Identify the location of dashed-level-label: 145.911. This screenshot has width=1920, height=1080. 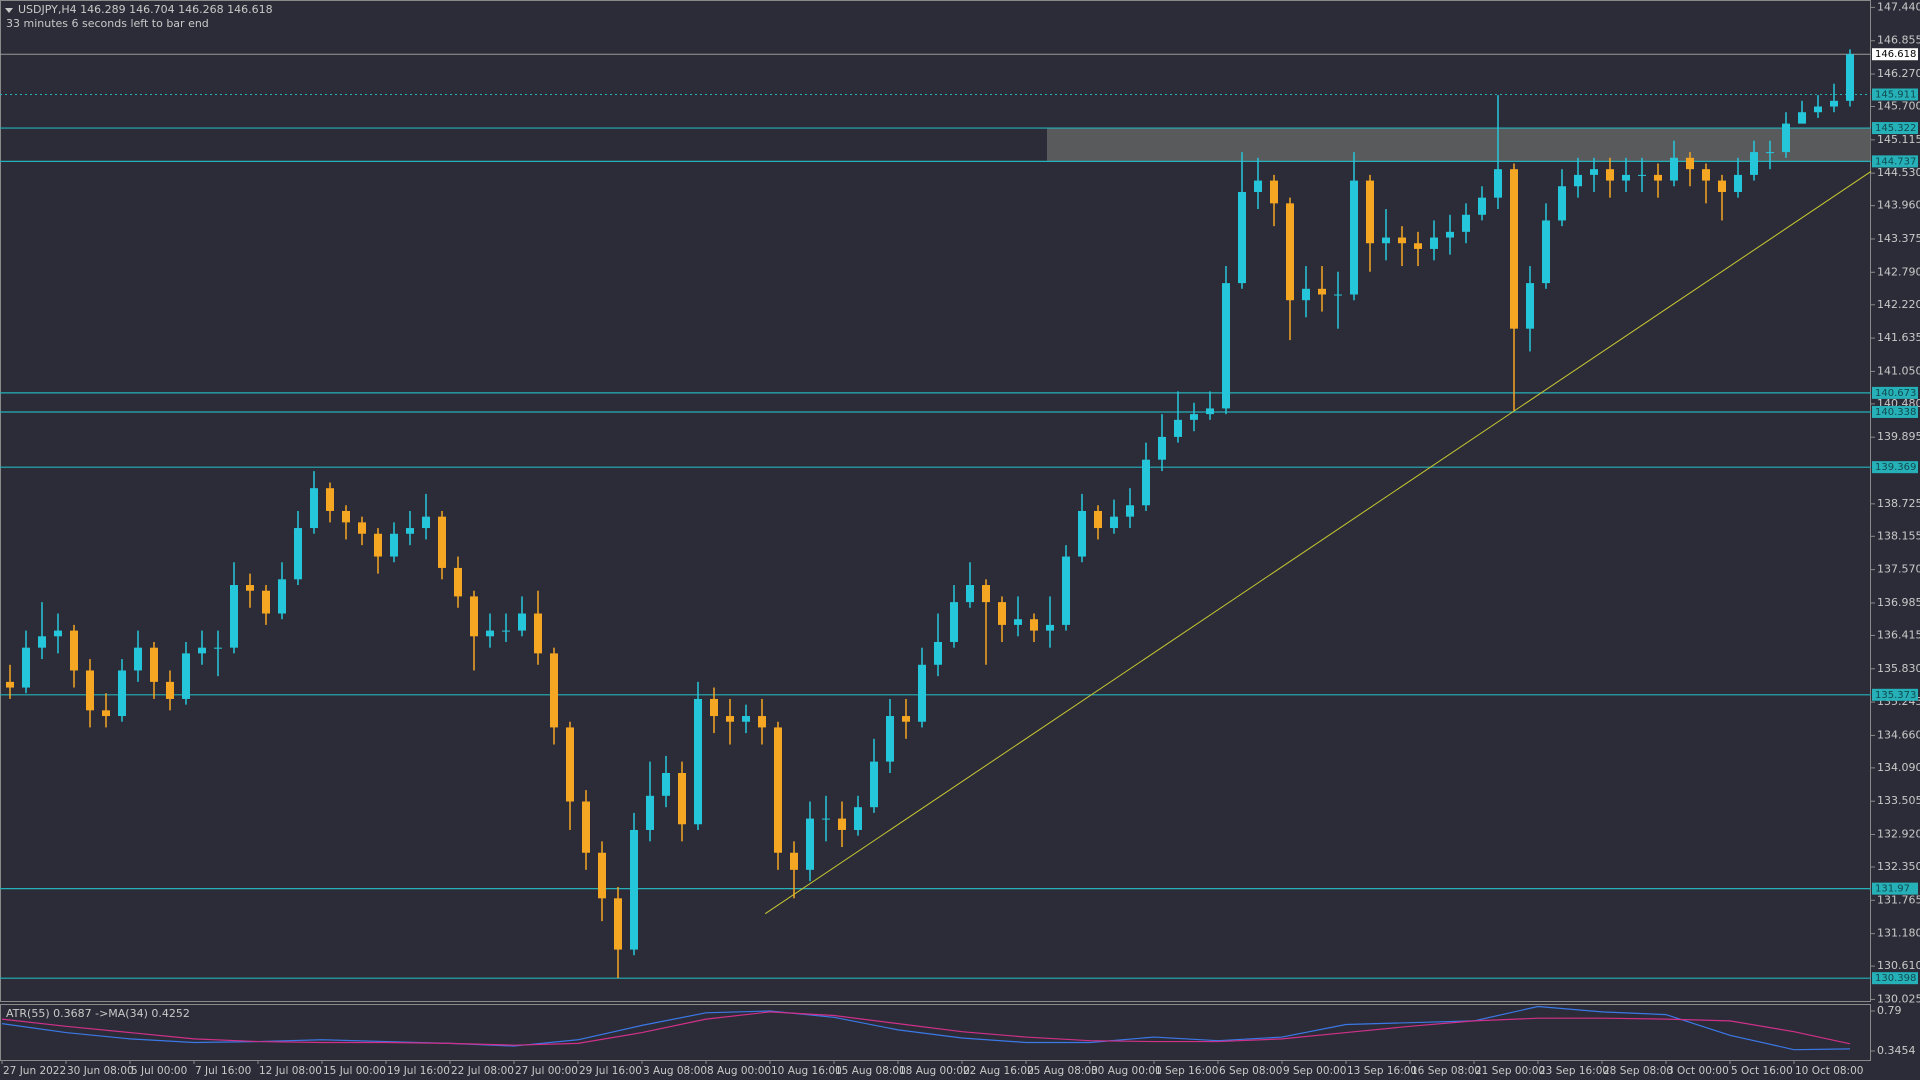
(1895, 95).